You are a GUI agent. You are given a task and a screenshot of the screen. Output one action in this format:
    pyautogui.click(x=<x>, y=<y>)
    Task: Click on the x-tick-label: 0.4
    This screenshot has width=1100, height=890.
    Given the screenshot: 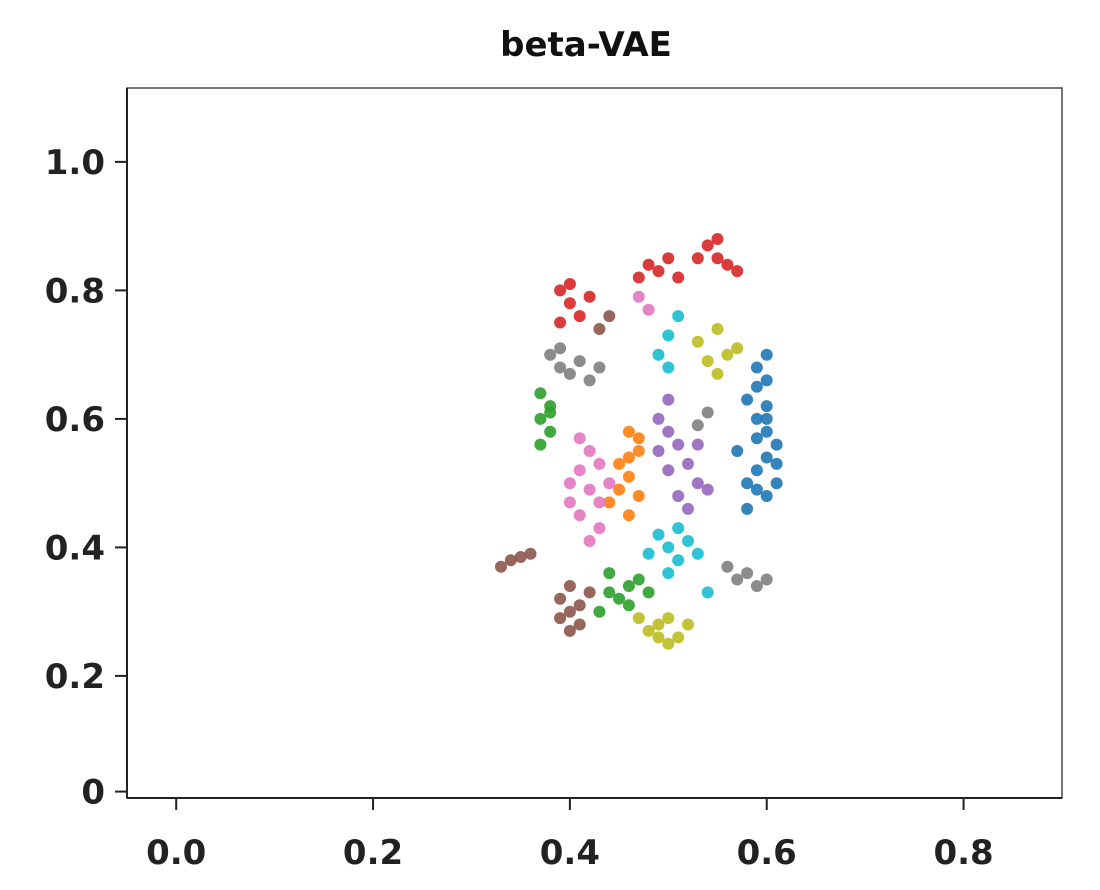 What is the action you would take?
    pyautogui.click(x=570, y=853)
    